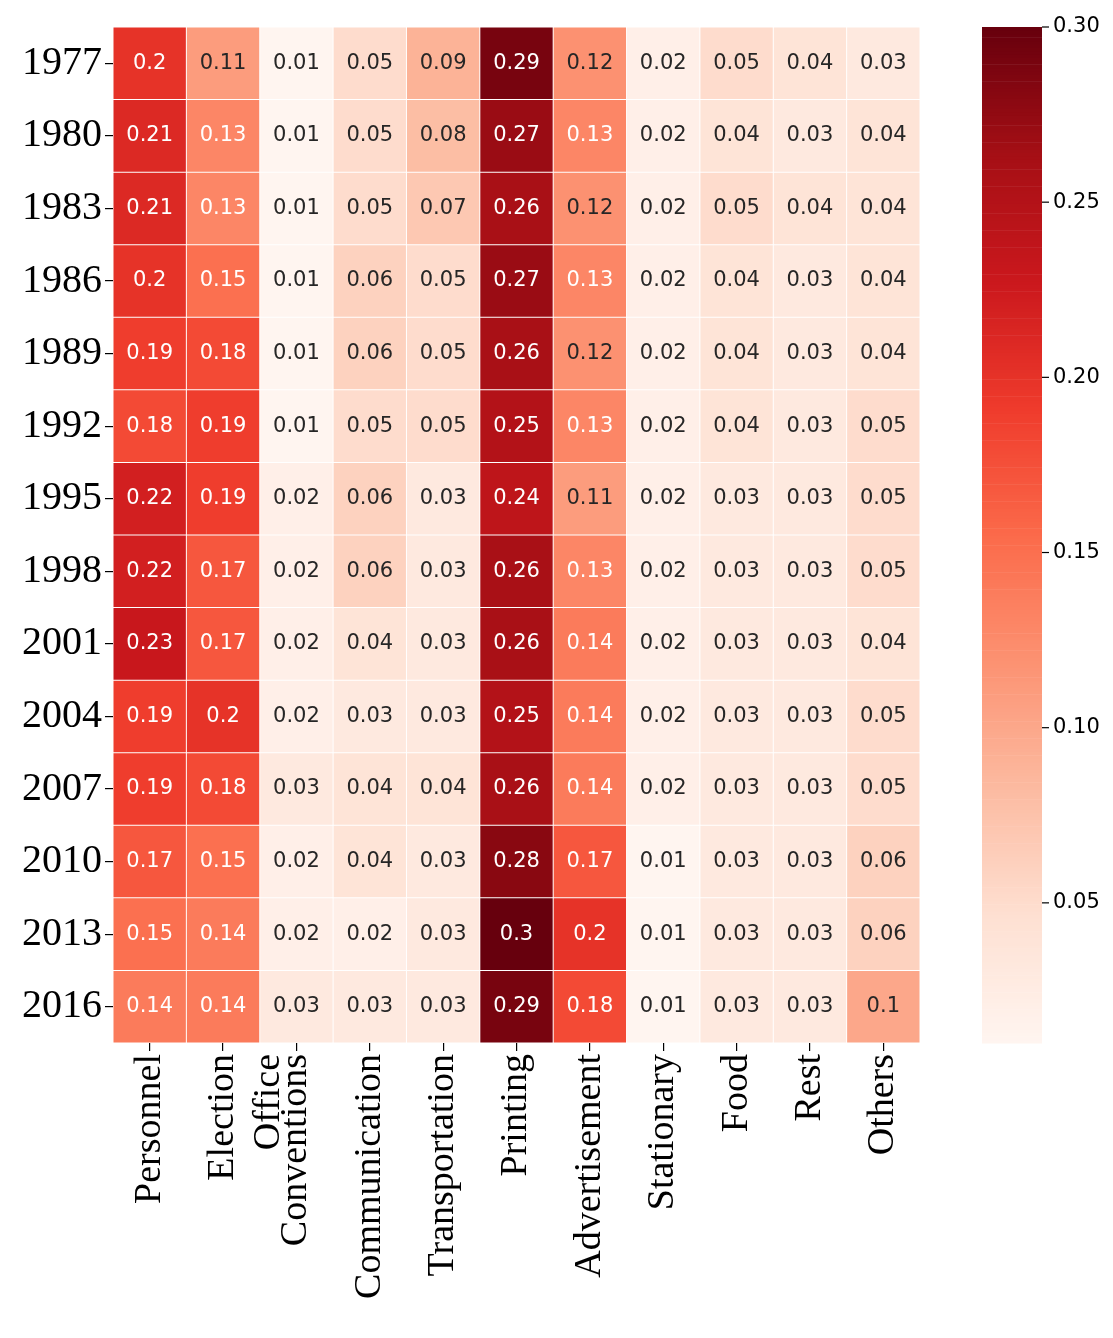 This screenshot has width=1113, height=1338. I want to click on y-tick-label: 1992, so click(62, 423).